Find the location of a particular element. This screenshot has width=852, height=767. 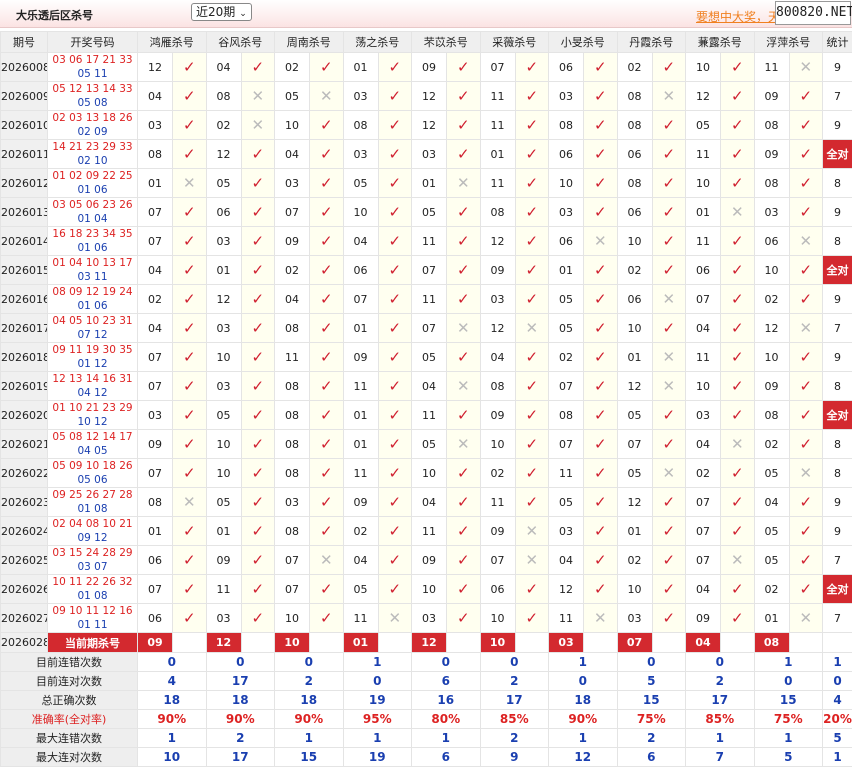

front-numbers: 01 10 21 23 29 is located at coordinates (92, 408).